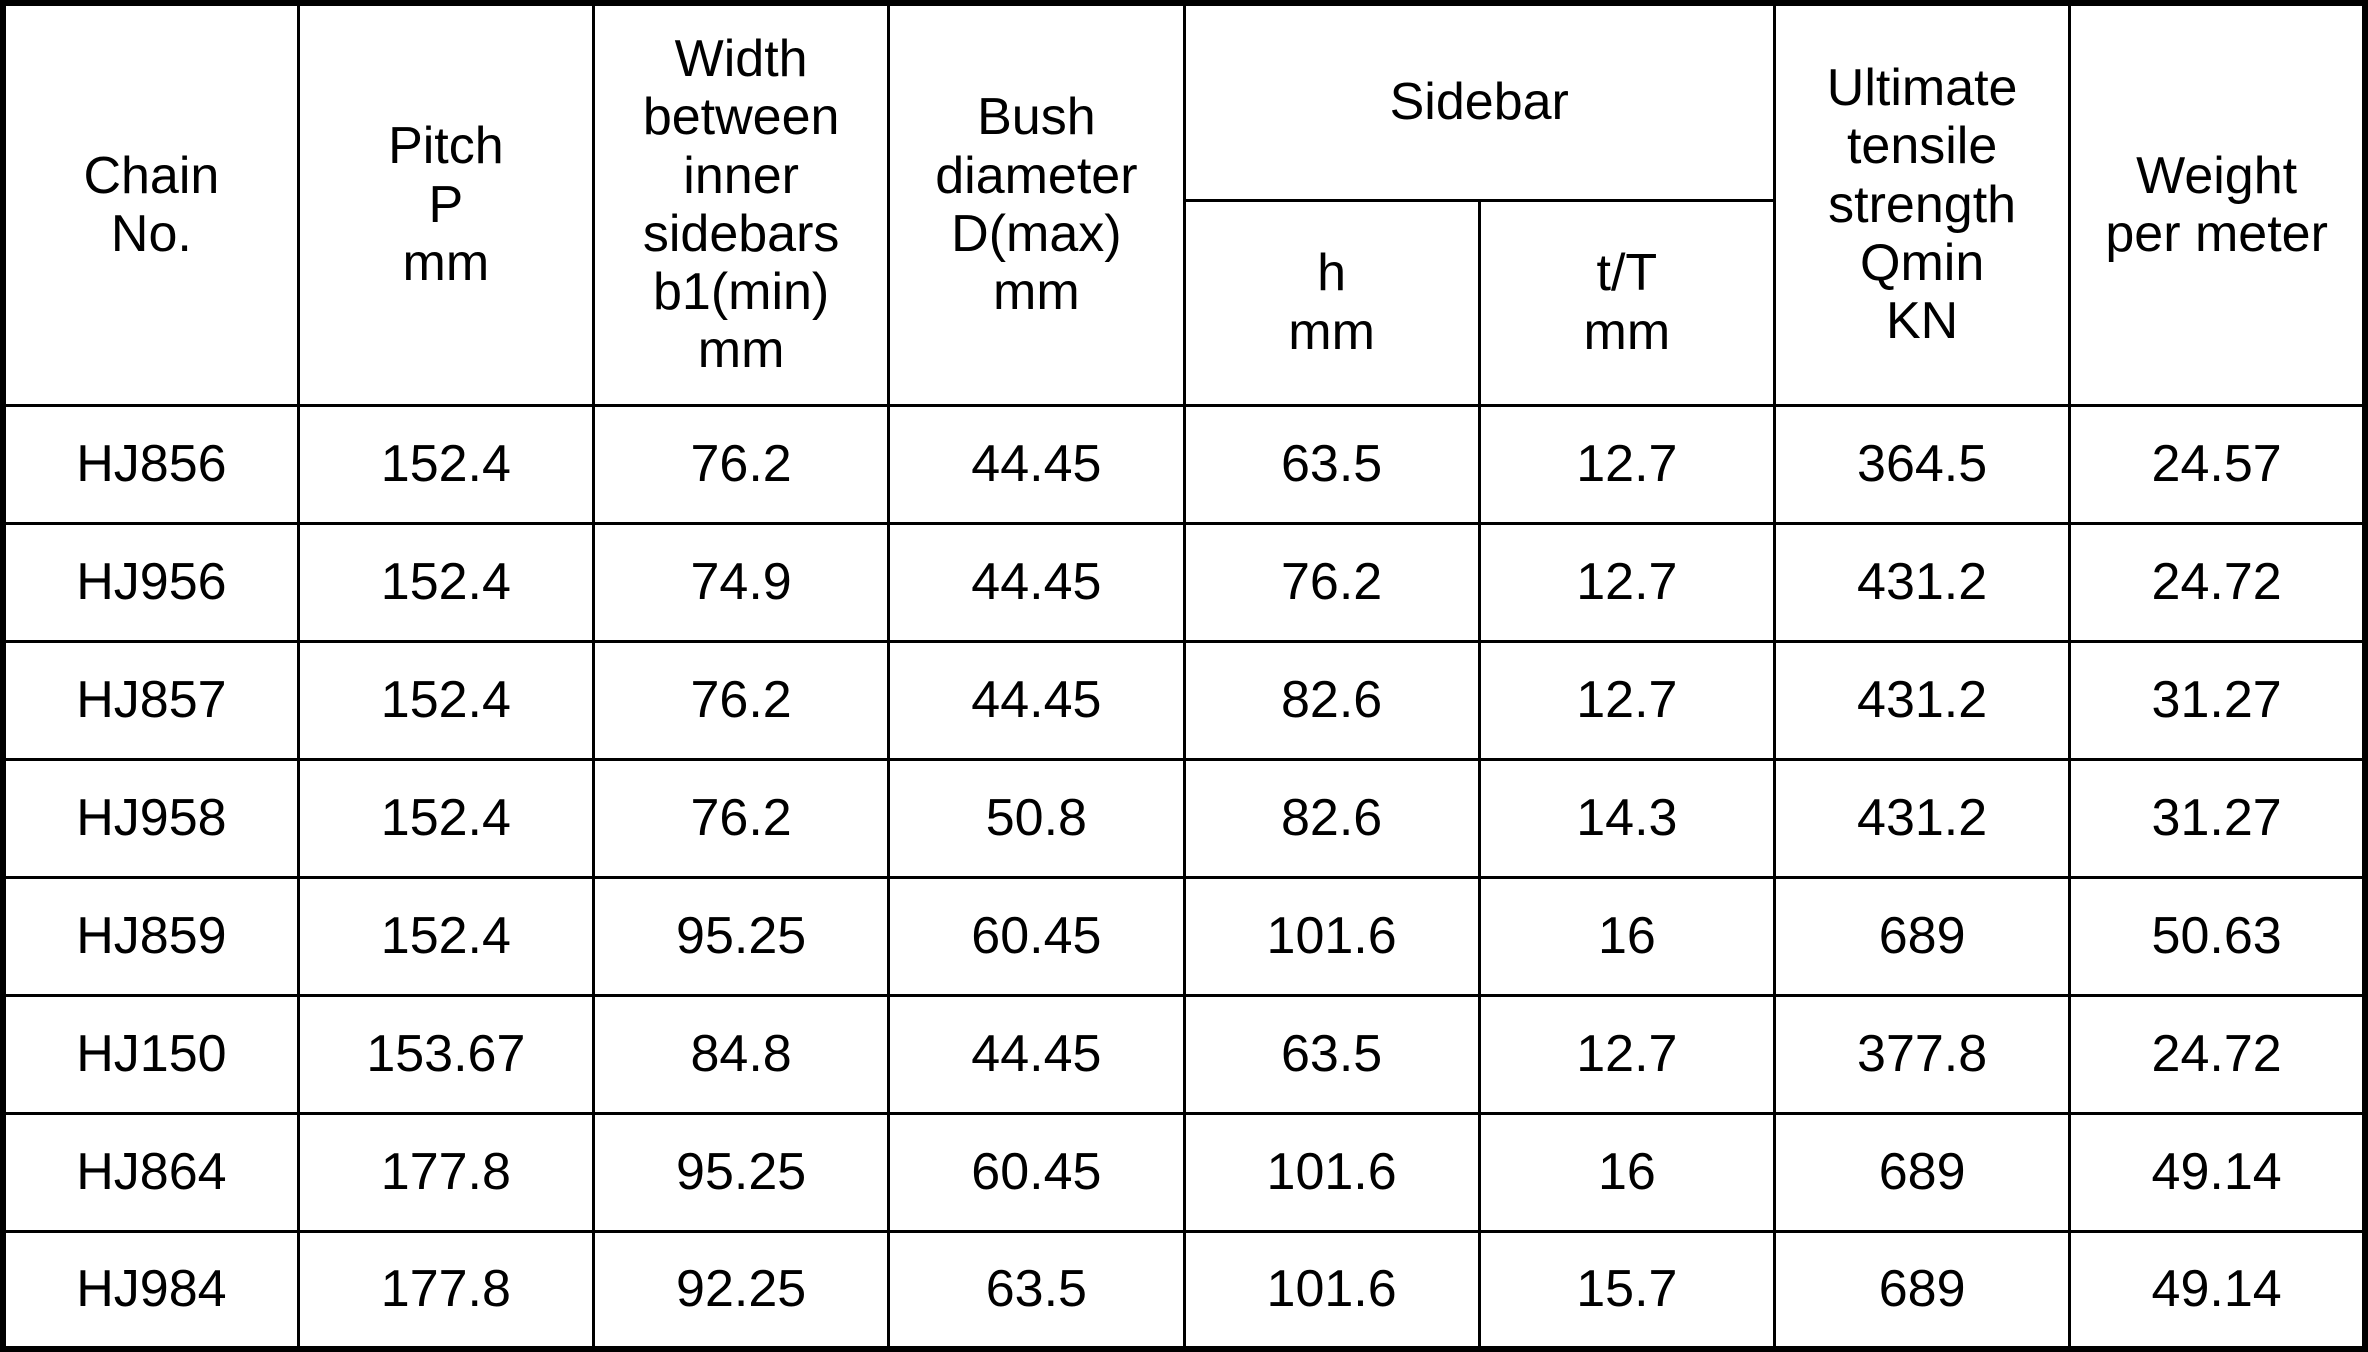  I want to click on cell-width-inner-sidebars: 92.25, so click(741, 1290).